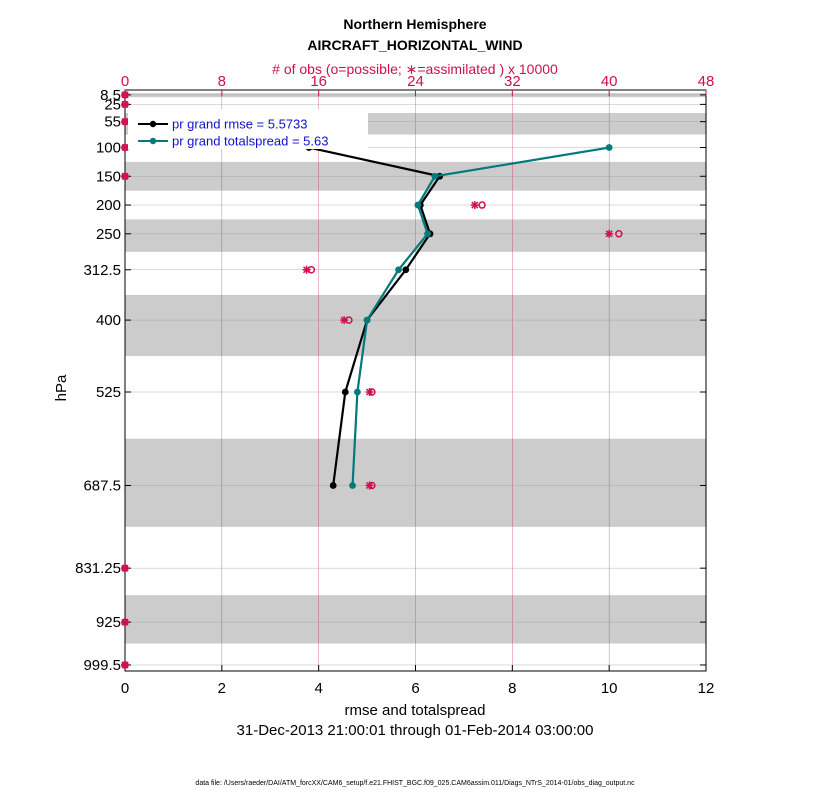 The height and width of the screenshot is (800, 830). What do you see at coordinates (375, 316) in the screenshot?
I see `rmse-line` at bounding box center [375, 316].